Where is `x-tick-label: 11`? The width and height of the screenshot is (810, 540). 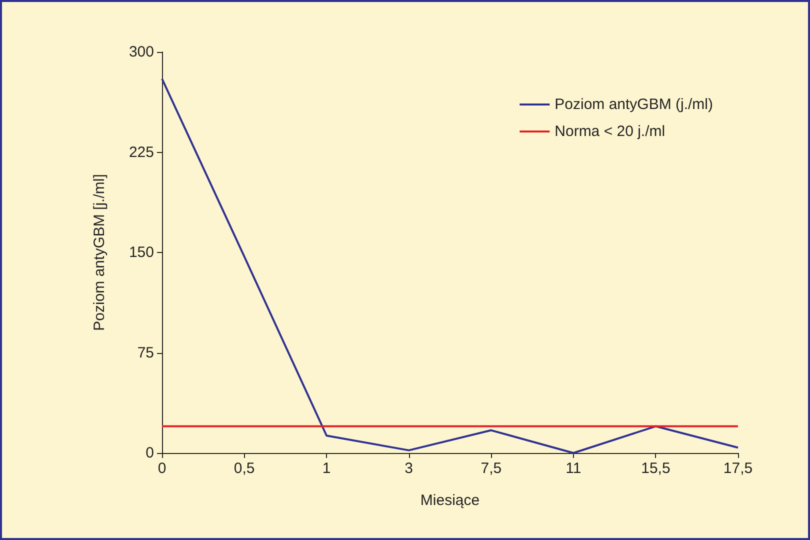
x-tick-label: 11 is located at coordinates (574, 468).